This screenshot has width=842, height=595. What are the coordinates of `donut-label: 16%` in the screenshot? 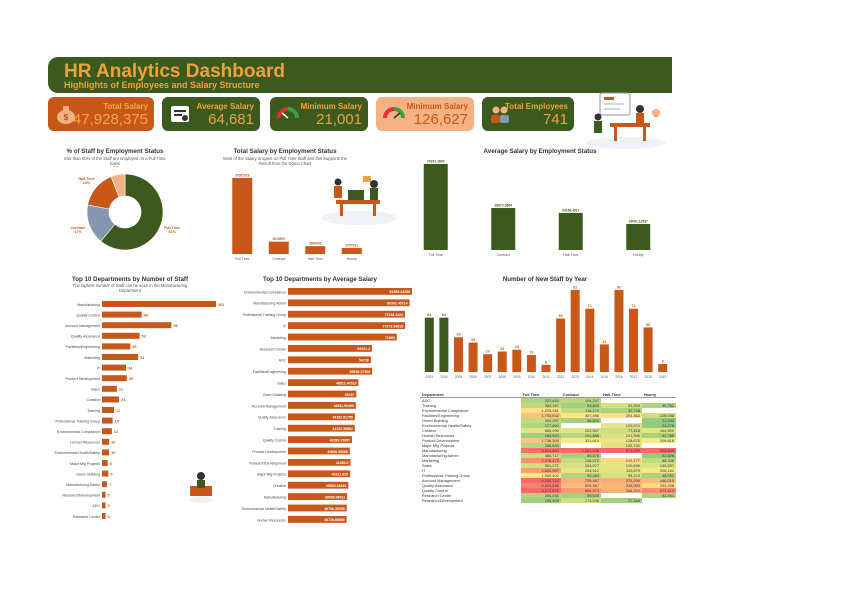 It's located at (87, 183).